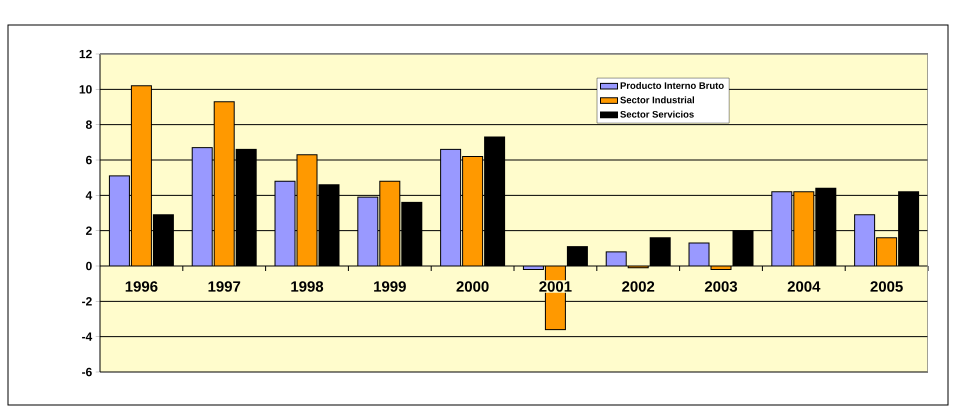 This screenshot has width=955, height=410. I want to click on x-tick-label: 2004, so click(804, 286).